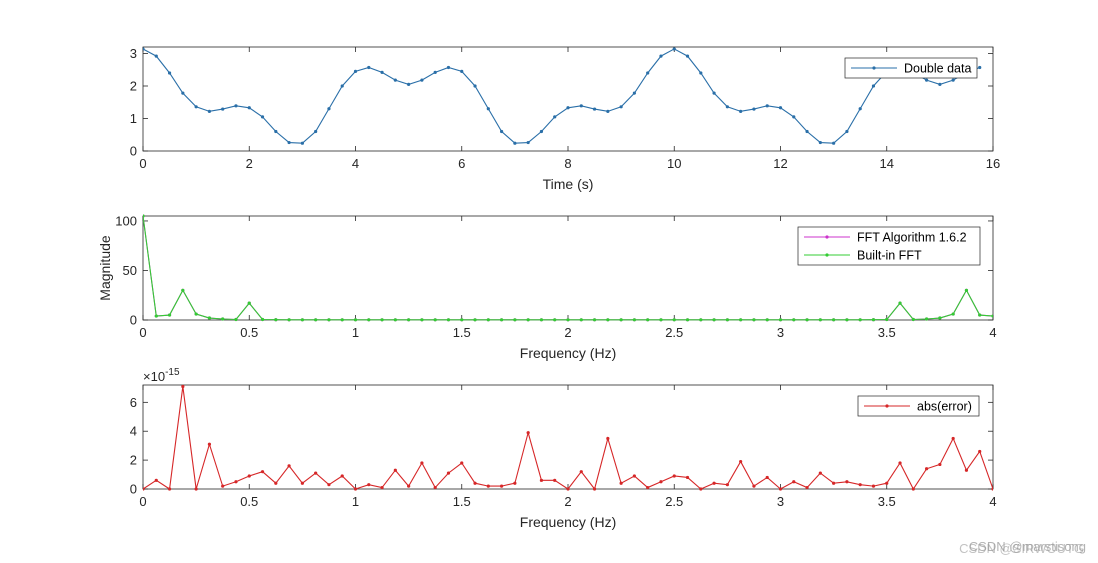  Describe the element at coordinates (133, 86) in the screenshot. I see `y-tick-label: 2` at that location.